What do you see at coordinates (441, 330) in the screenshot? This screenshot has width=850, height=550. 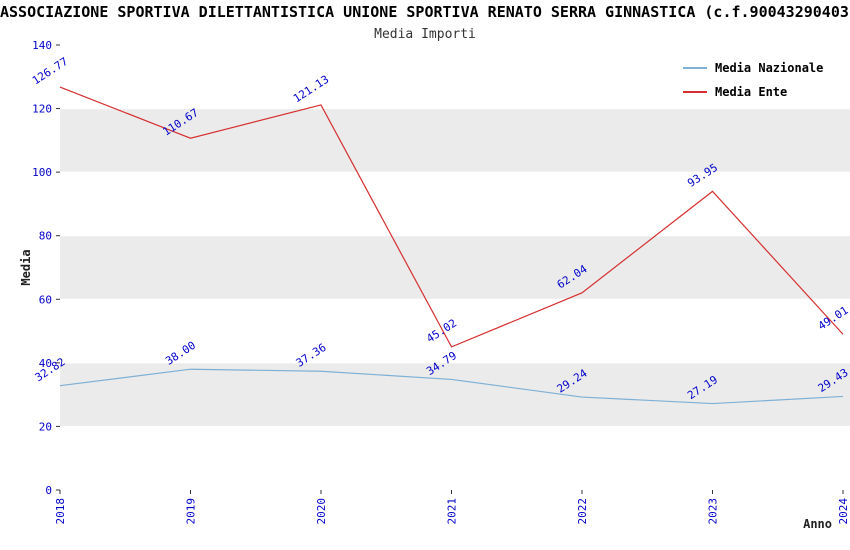 I see `data-label: 45.02` at bounding box center [441, 330].